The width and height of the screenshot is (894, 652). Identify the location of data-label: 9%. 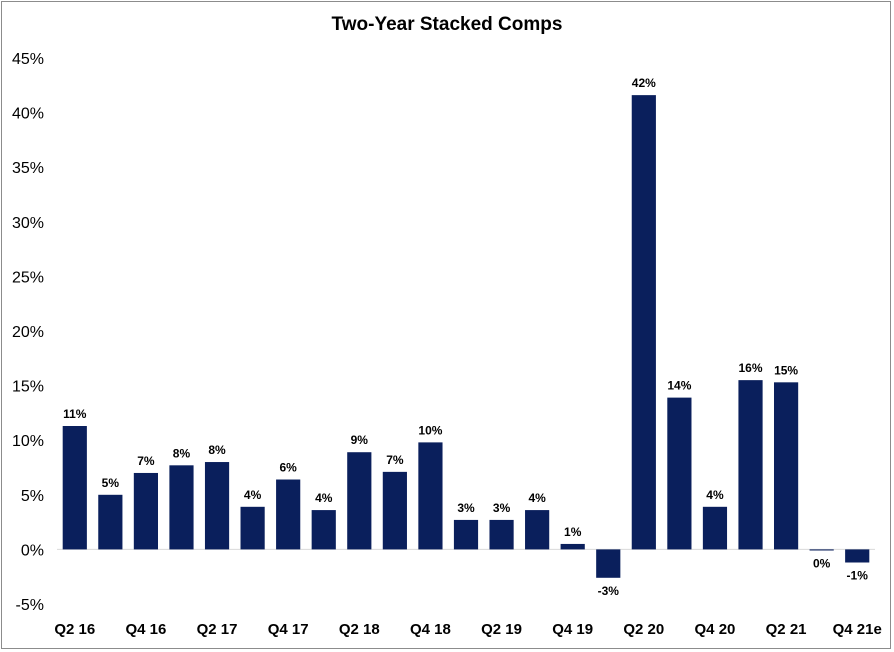
(360, 440).